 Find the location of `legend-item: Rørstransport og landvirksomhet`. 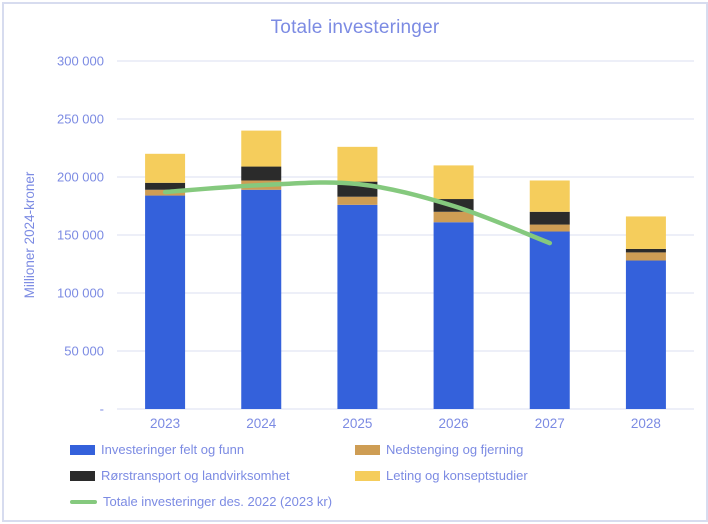

legend-item: Rørstransport og landvirksomhet is located at coordinates (212, 475).